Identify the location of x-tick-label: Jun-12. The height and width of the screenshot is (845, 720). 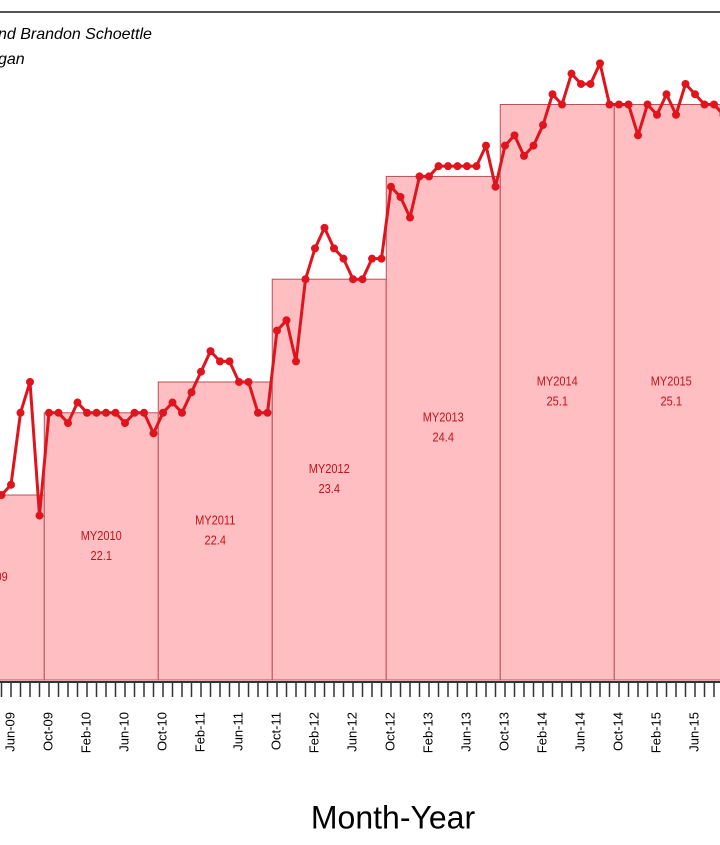
(351, 732).